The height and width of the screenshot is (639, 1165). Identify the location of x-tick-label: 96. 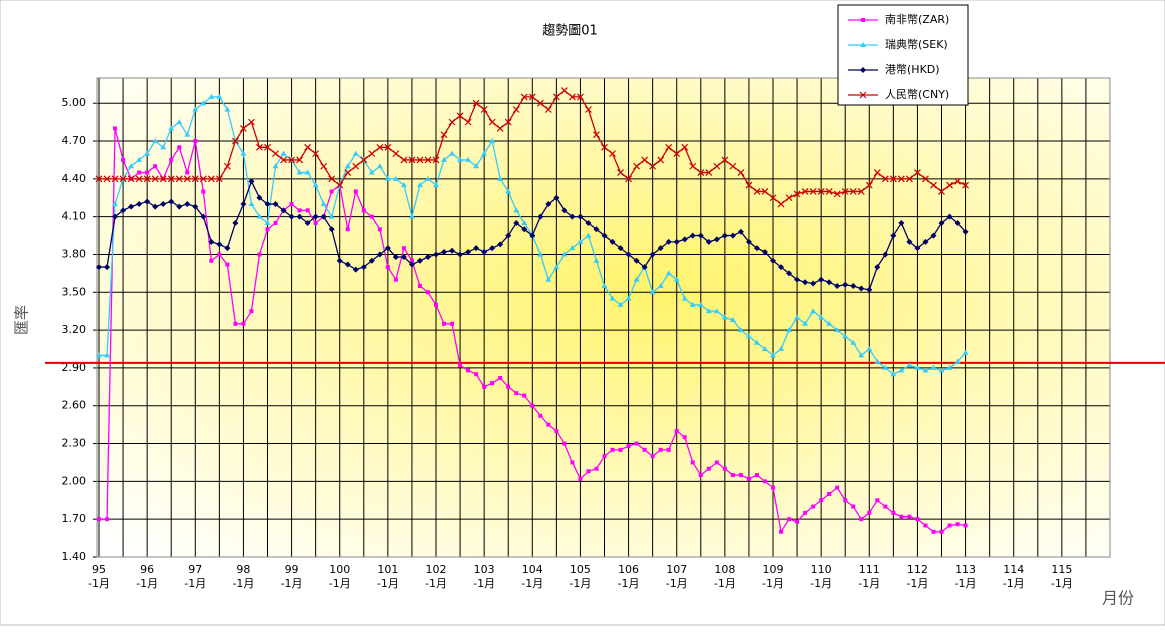
(147, 569).